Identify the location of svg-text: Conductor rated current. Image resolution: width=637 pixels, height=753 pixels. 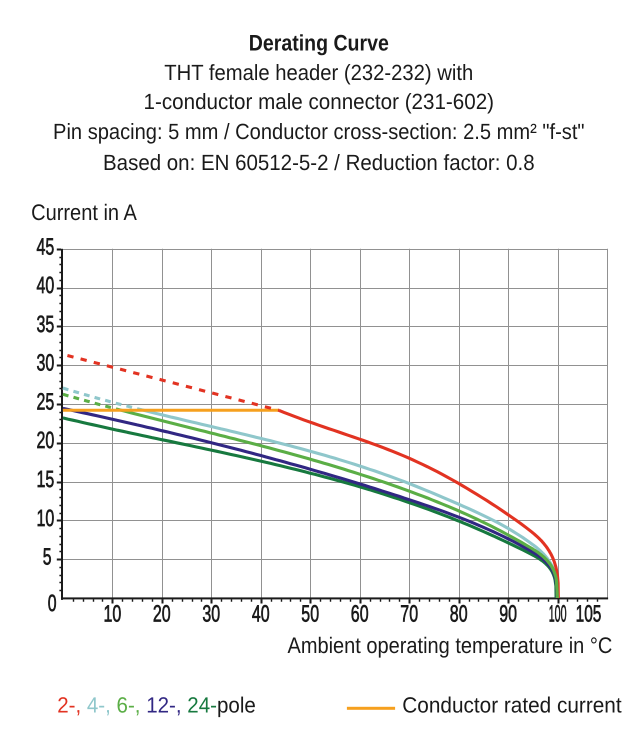
(511, 704).